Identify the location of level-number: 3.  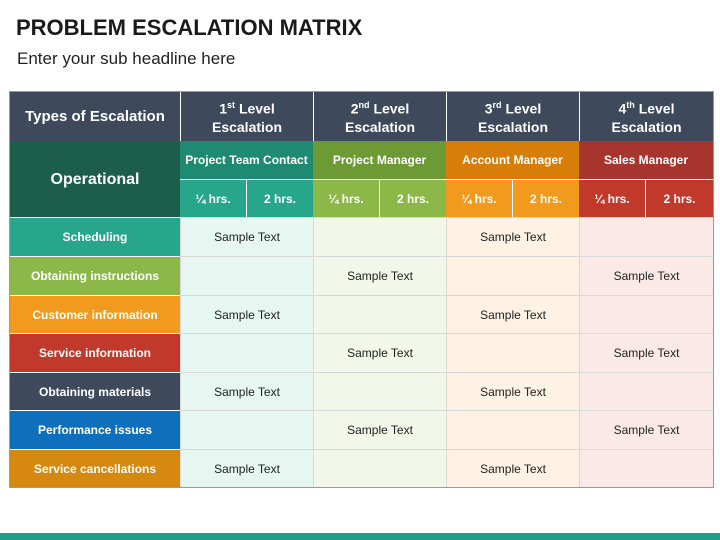
(488, 108).